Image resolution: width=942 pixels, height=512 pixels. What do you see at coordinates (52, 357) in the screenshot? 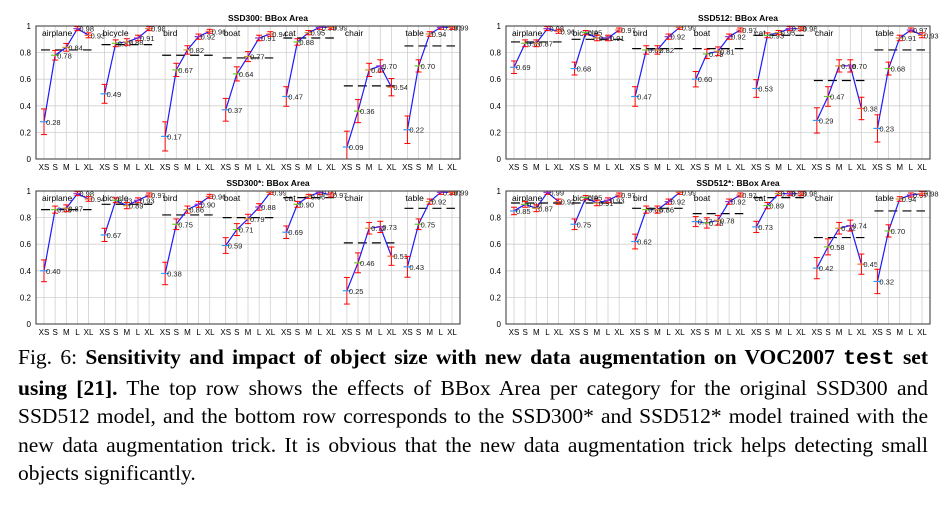
I see `caption-prefix: Fig. 6:` at bounding box center [52, 357].